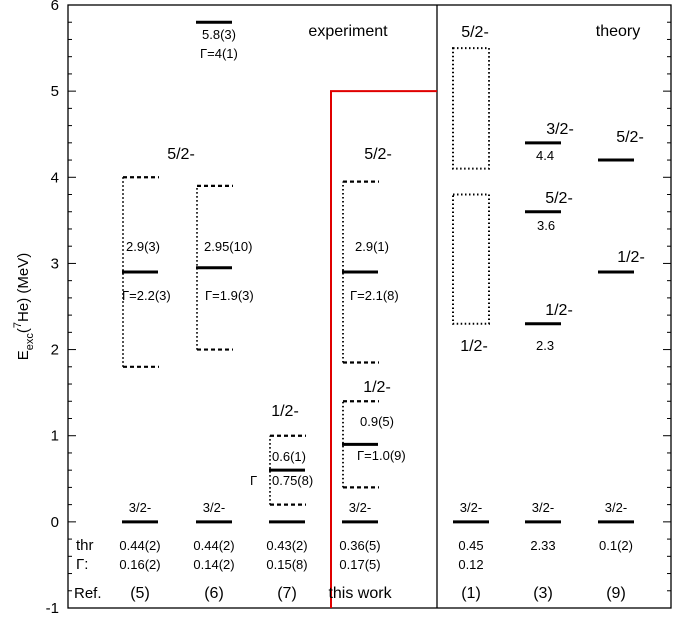  Describe the element at coordinates (55, 436) in the screenshot. I see `y-tick-label: 1` at that location.